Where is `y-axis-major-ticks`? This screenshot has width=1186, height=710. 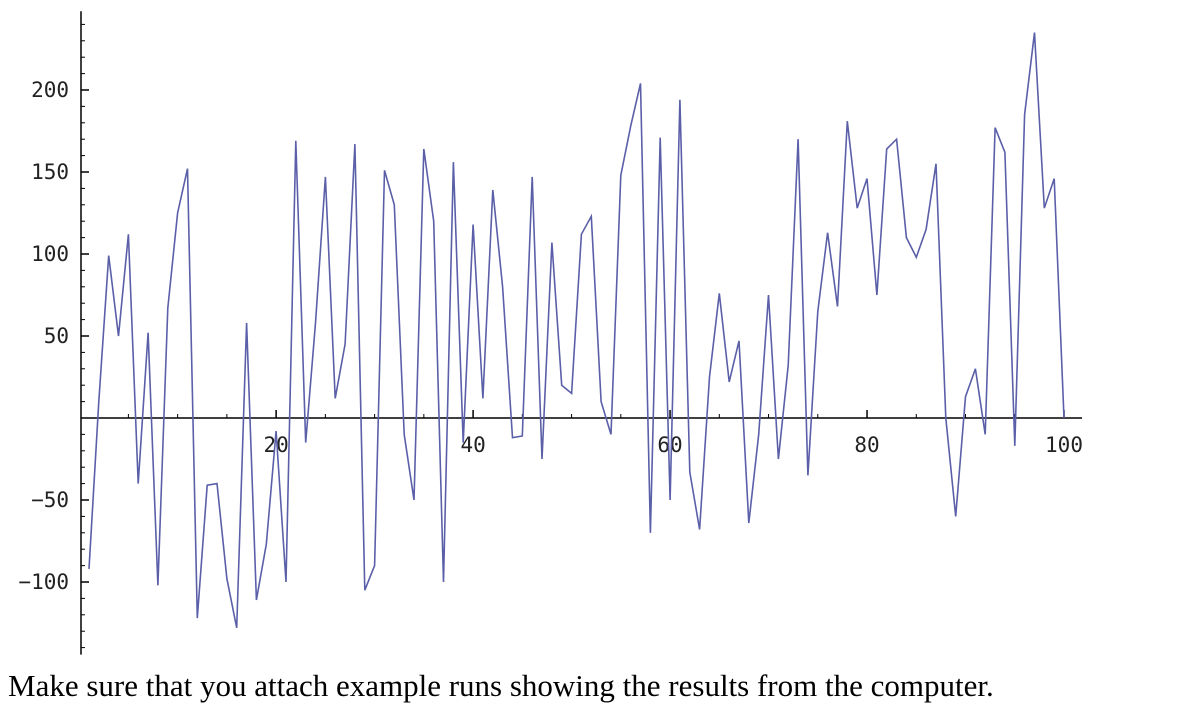
y-axis-major-ticks is located at coordinates (85, 336).